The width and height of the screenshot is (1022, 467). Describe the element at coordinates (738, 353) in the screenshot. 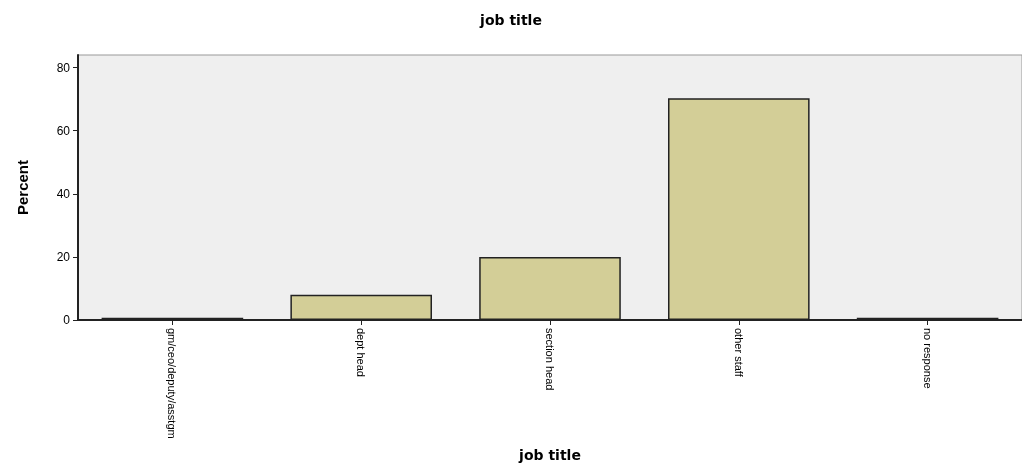

I see `x-tick-label: other staff` at that location.